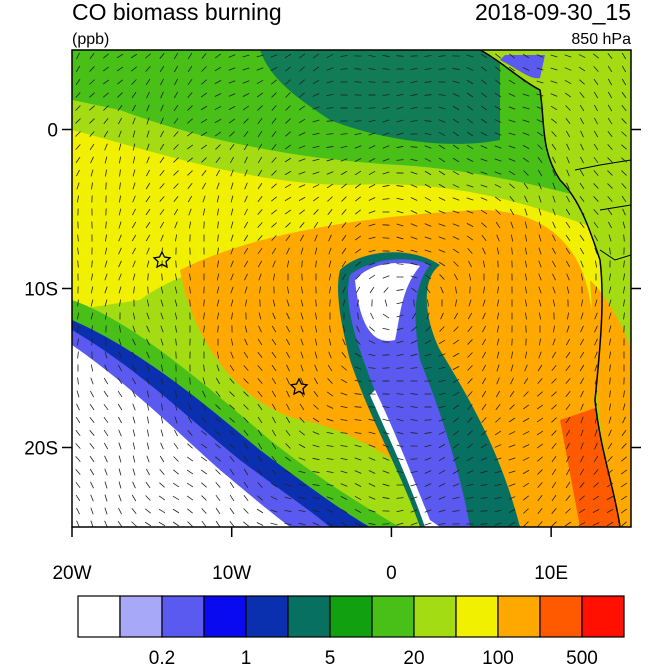 The image size is (650, 672). Describe the element at coordinates (553, 12) in the screenshot. I see `date: 2018-09-30_15` at that location.